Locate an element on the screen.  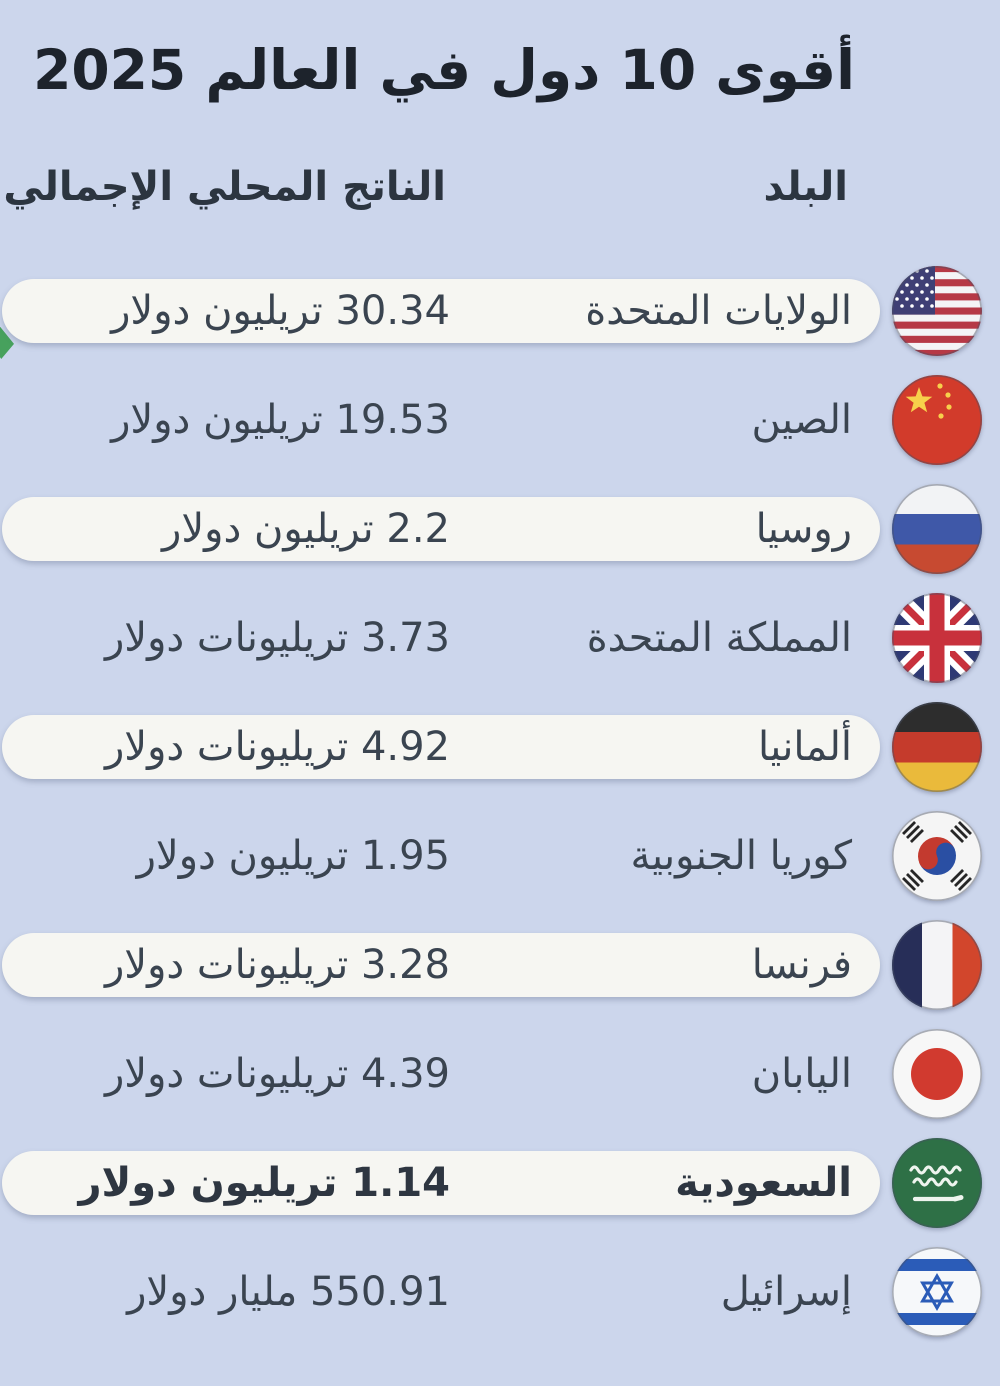
country-name: الولايات المتحدة is located at coordinates (718, 310).